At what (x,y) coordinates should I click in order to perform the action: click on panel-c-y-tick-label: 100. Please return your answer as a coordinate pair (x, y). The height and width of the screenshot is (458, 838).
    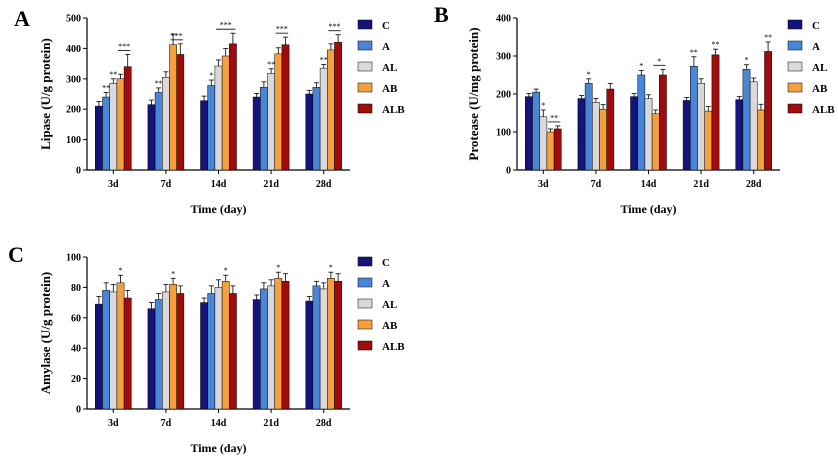
    Looking at the image, I should click on (73, 258).